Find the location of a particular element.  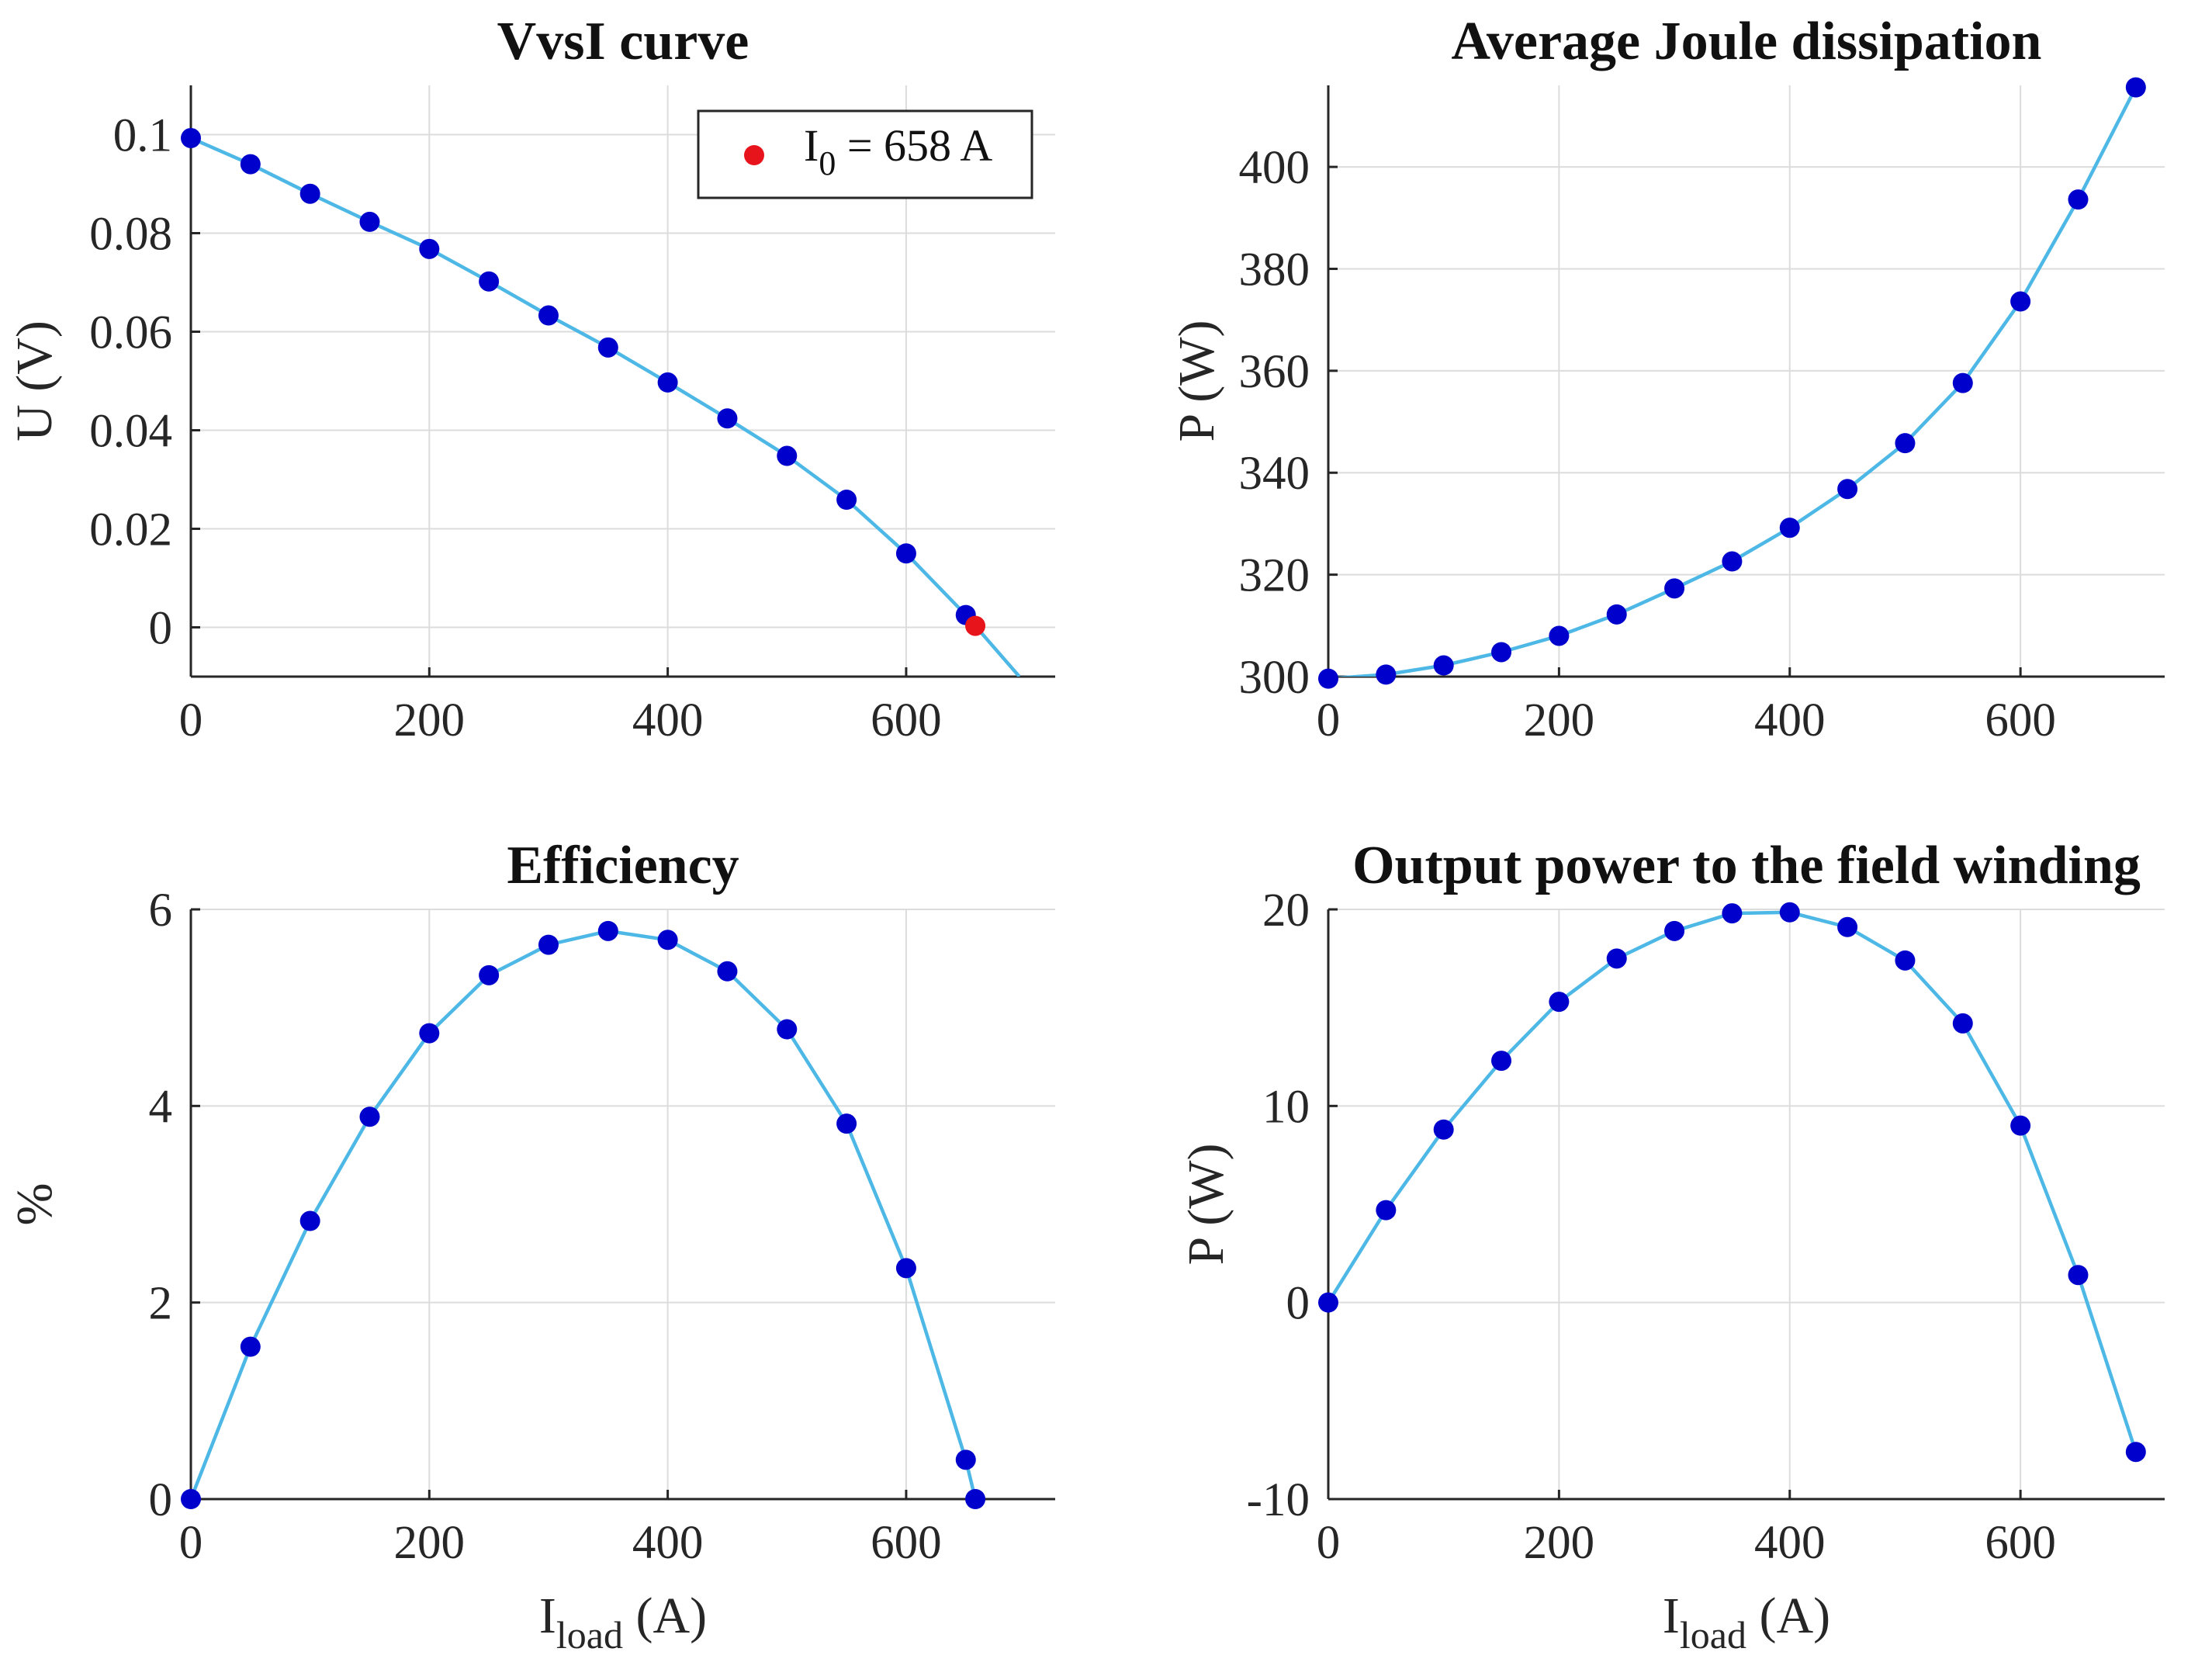

vvsi-y-tick-label: 0.08 is located at coordinates (130, 235).